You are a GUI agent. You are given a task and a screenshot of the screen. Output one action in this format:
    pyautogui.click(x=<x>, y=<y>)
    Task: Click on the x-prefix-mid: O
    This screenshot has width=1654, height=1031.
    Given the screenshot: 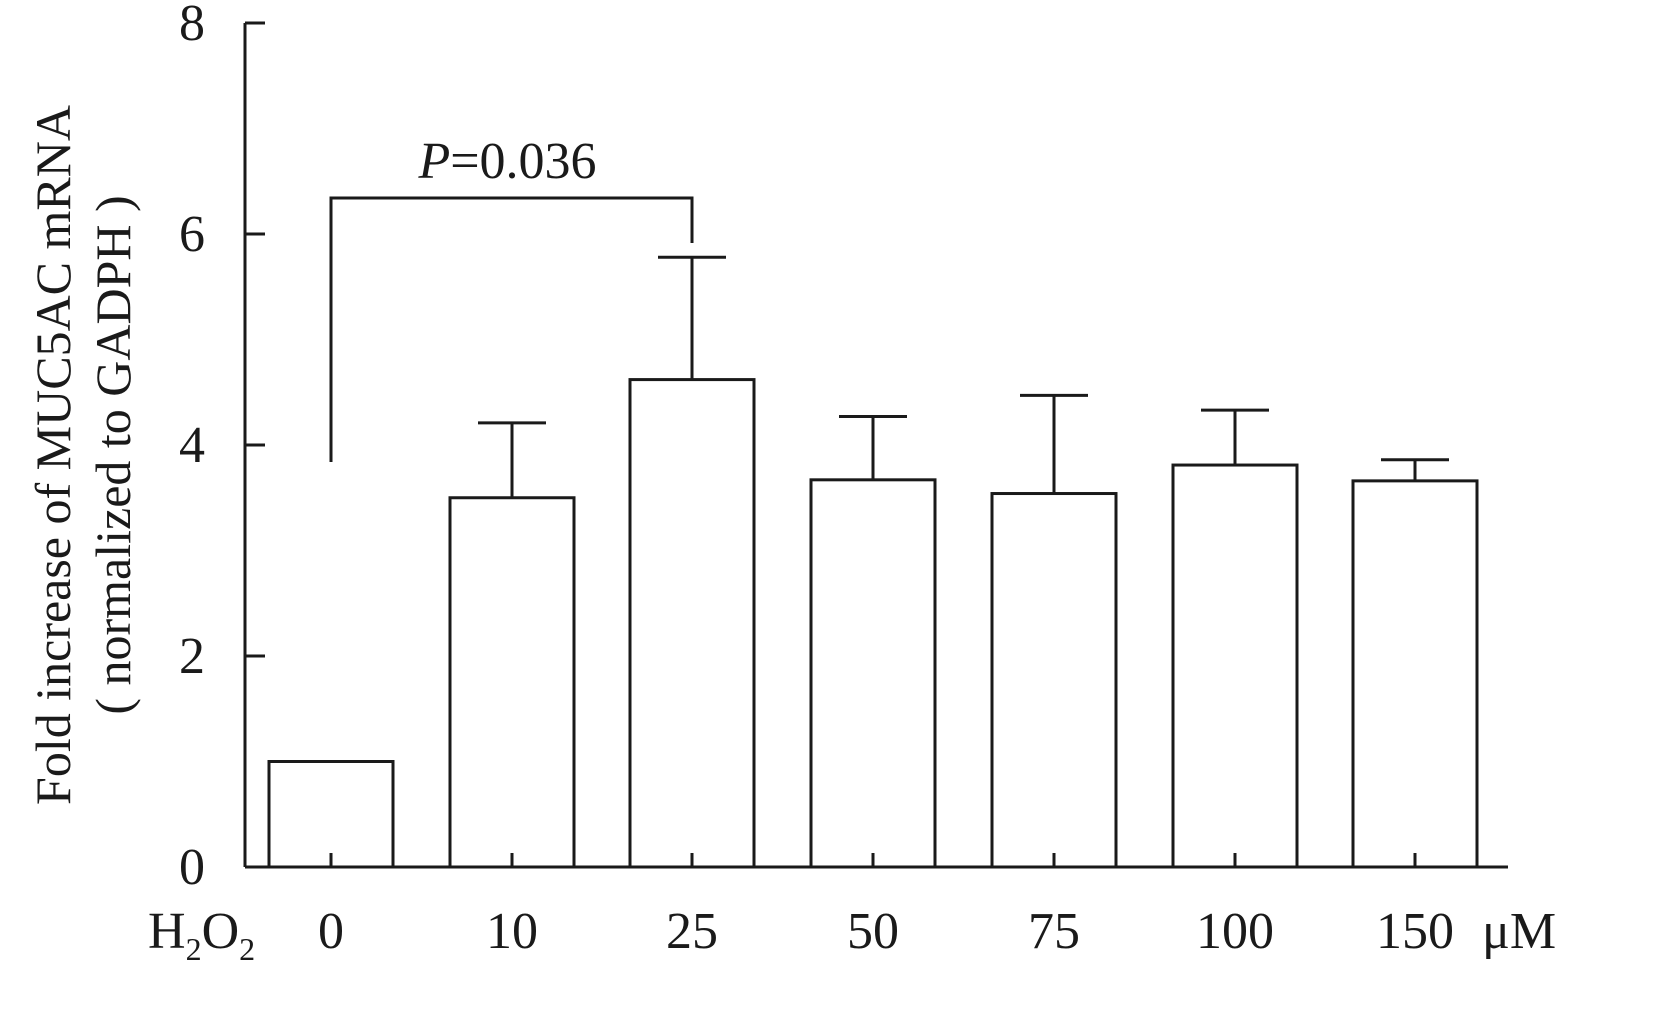 What is the action you would take?
    pyautogui.click(x=221, y=931)
    